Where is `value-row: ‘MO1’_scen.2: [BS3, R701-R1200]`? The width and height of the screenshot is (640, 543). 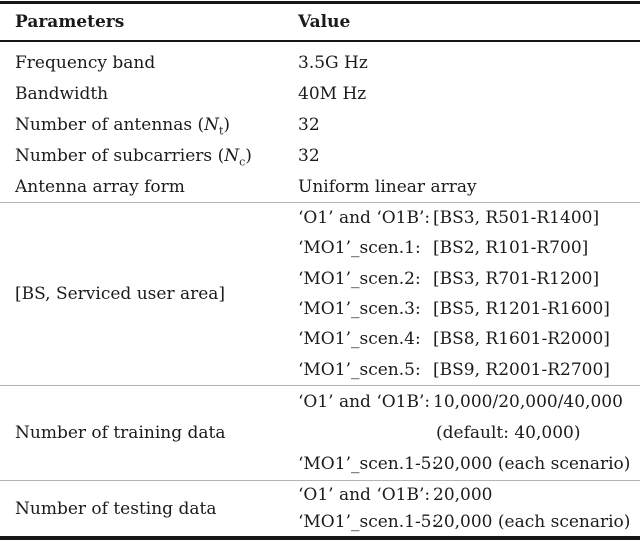
value-row: ‘MO1’_scen.2: [BS3, R701-R1200] is located at coordinates (469, 279).